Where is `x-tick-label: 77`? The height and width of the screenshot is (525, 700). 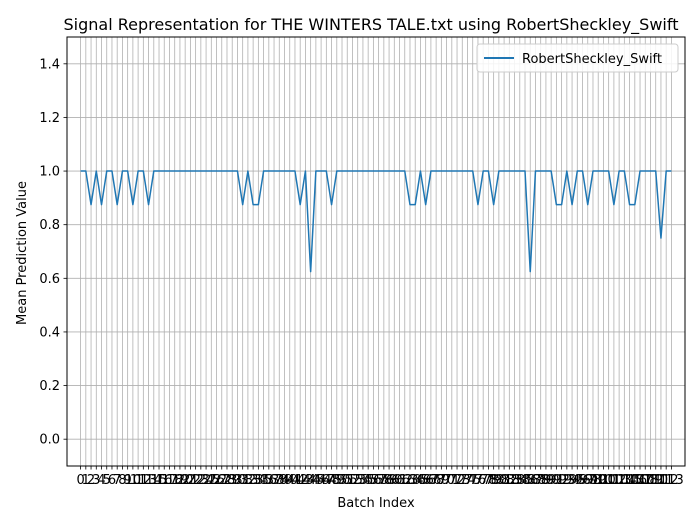 x-tick-label: 77 is located at coordinates (483, 480).